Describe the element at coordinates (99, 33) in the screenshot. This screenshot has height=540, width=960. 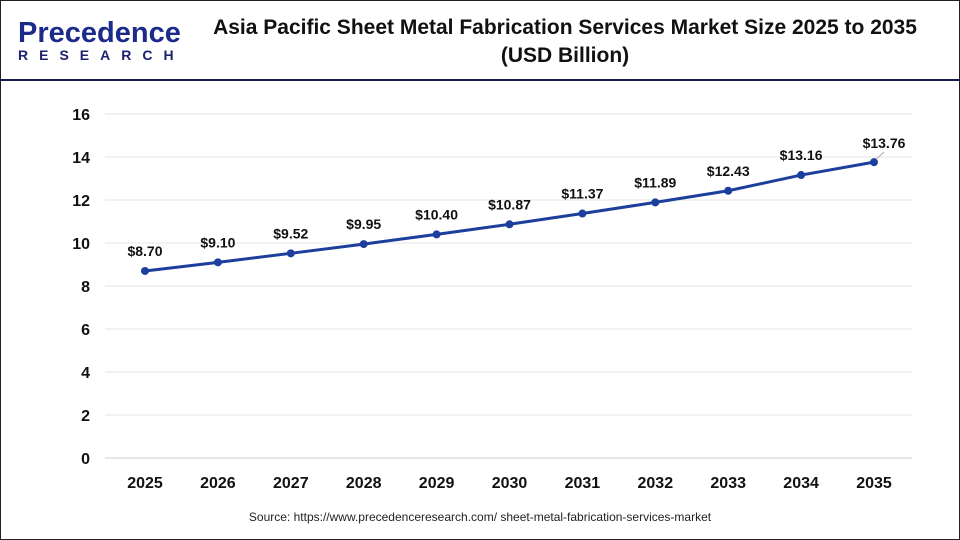
I see `logo-line1: Precedence` at that location.